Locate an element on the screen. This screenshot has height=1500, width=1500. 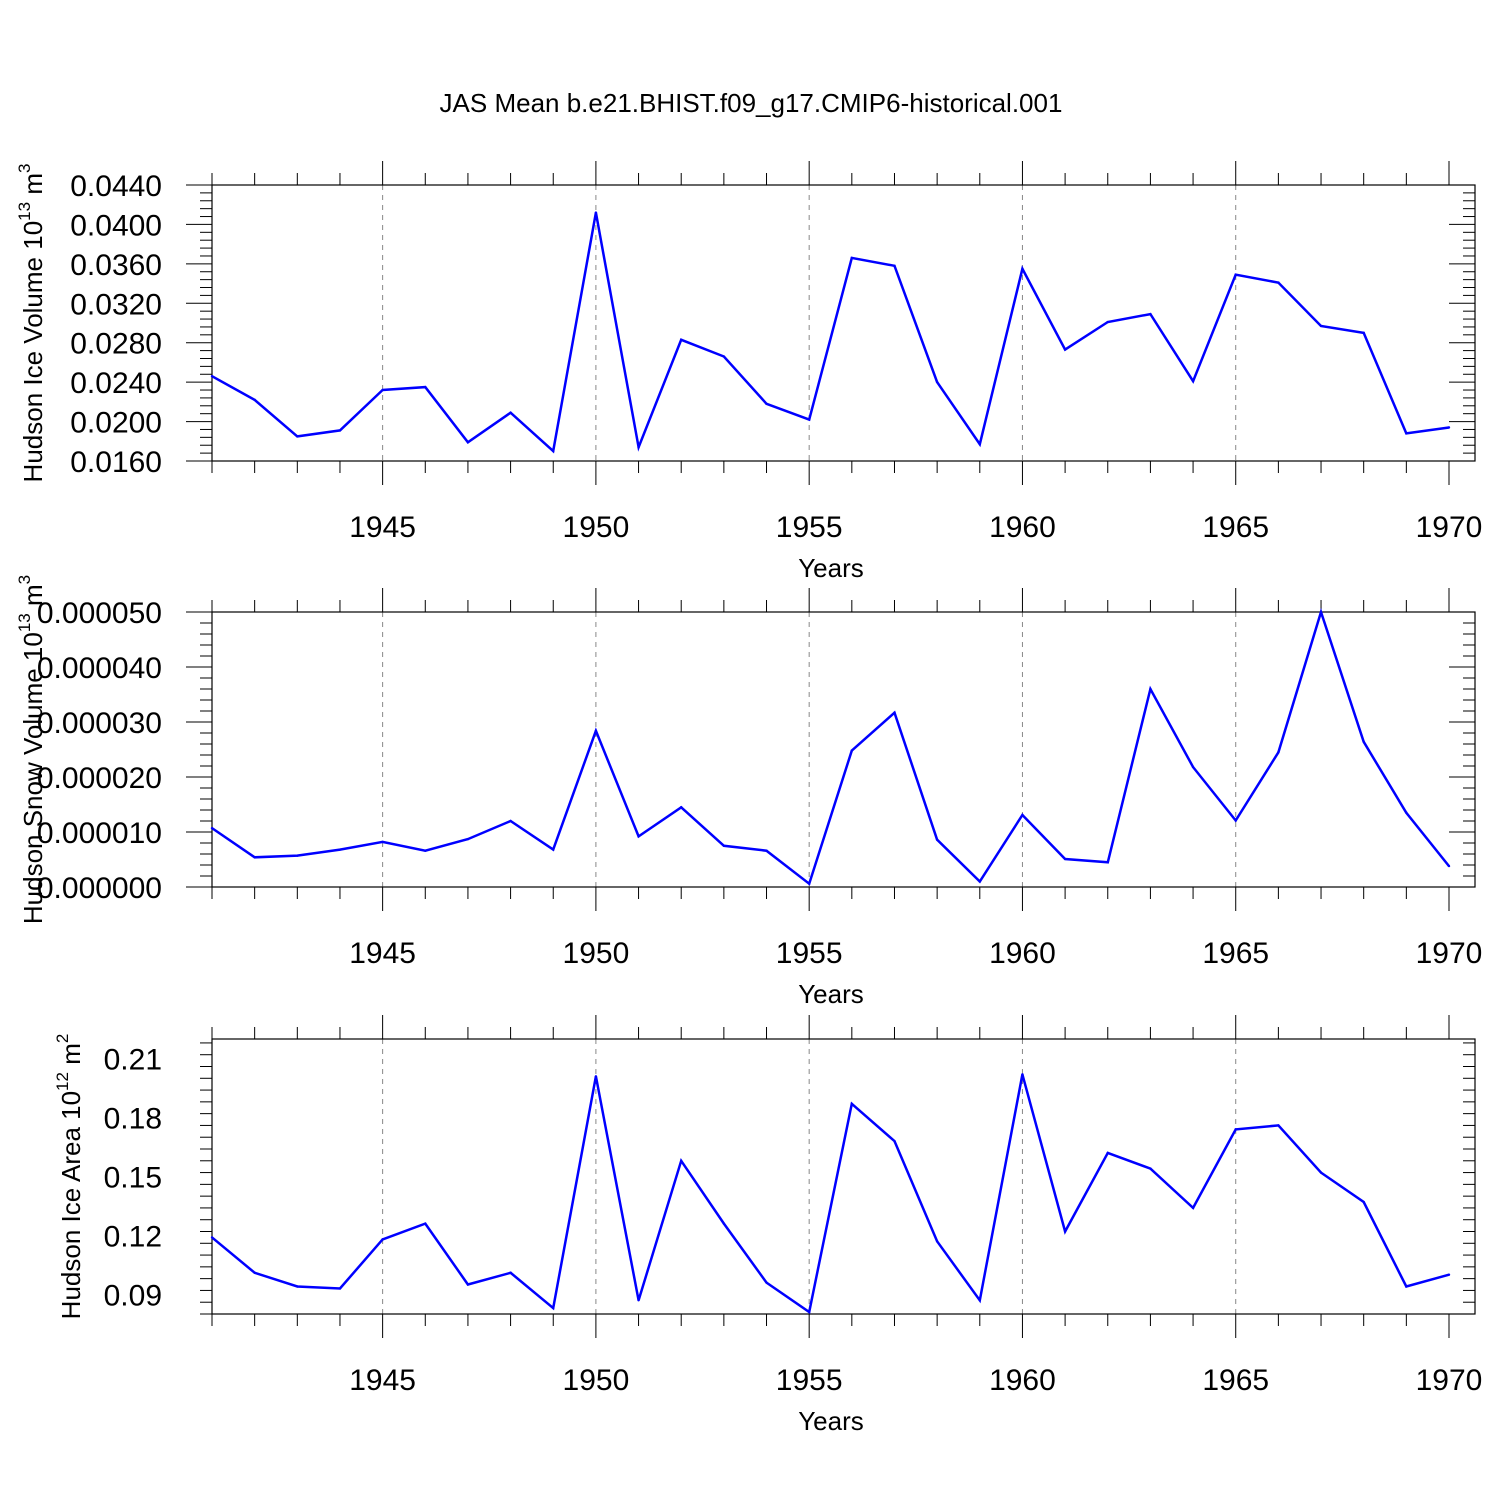
series-line is located at coordinates (830, 1194).